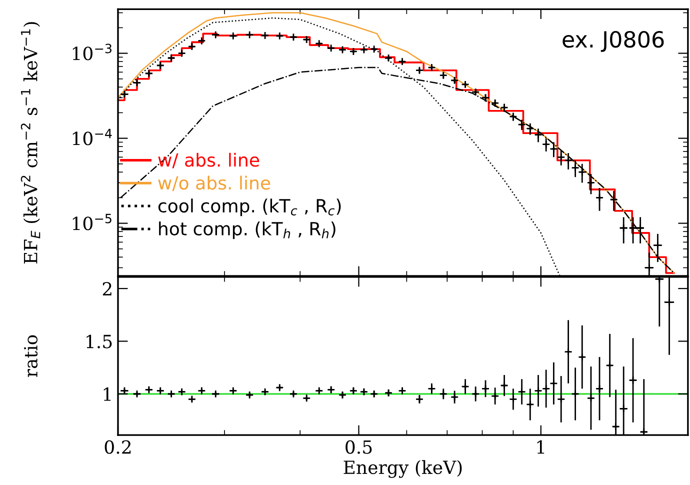 The width and height of the screenshot is (690, 485). What do you see at coordinates (249, 207) in the screenshot?
I see `legend-label: cool comp. (kT$_{c}$ , R$_{c}$)` at bounding box center [249, 207].